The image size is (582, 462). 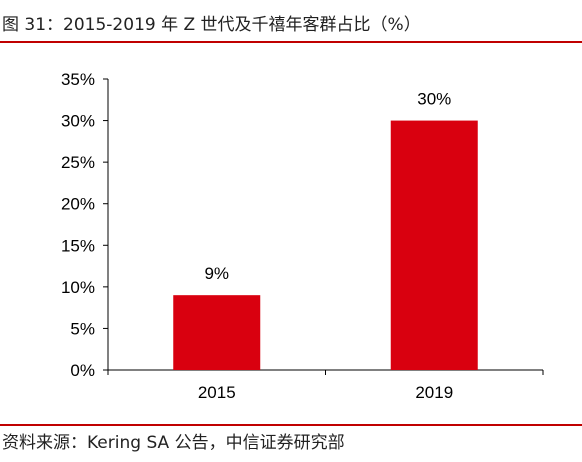 I want to click on x-tick-label: 2019, so click(x=434, y=392).